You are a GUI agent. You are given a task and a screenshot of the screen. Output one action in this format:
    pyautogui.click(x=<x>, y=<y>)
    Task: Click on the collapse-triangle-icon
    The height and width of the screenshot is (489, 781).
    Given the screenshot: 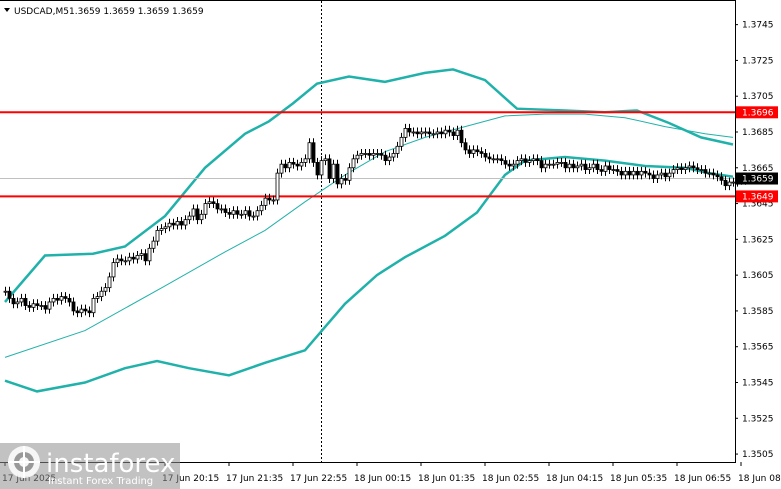 What is the action you would take?
    pyautogui.click(x=7, y=10)
    